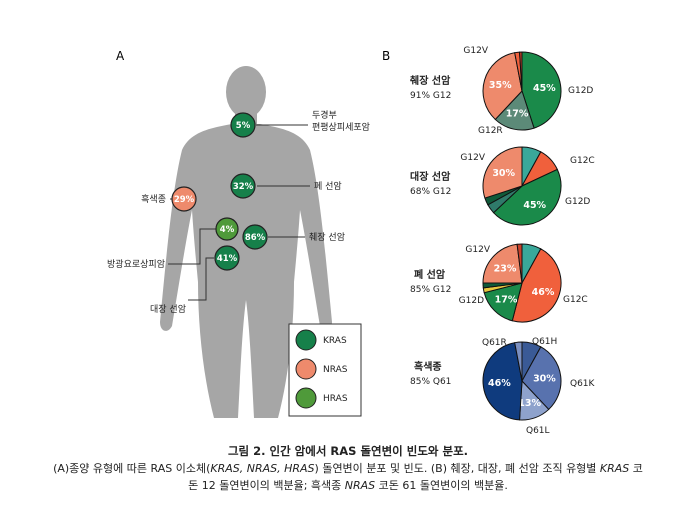 The width and height of the screenshot is (696, 518). What do you see at coordinates (477, 250) in the screenshot?
I see `pie-2-slice-5-label: G12V` at bounding box center [477, 250].